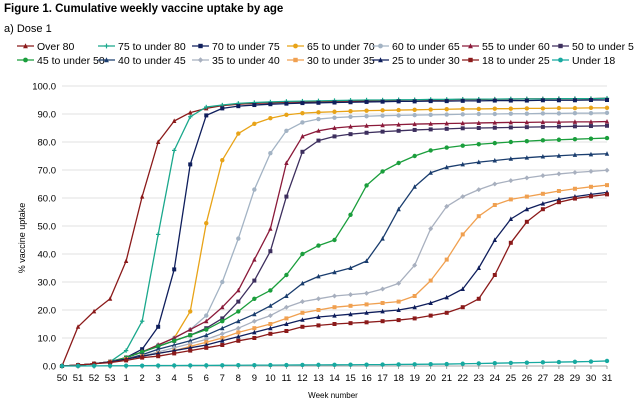  I want to click on x-tick-label: 12, so click(302, 378).